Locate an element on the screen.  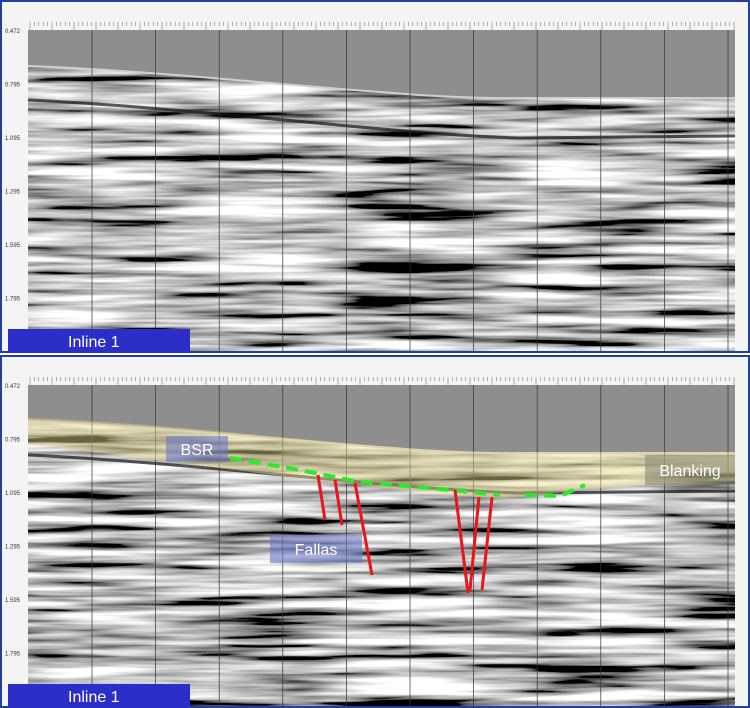
bsr-label: BSR is located at coordinates (197, 450).